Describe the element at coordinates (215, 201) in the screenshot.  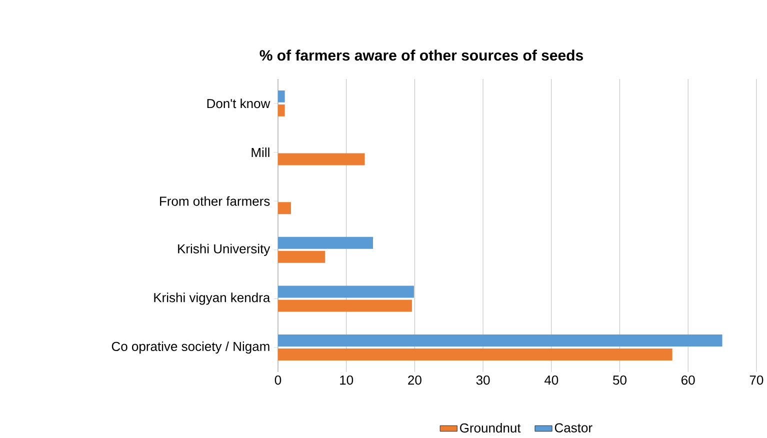
I see `y-tick-label: From other farmers` at that location.